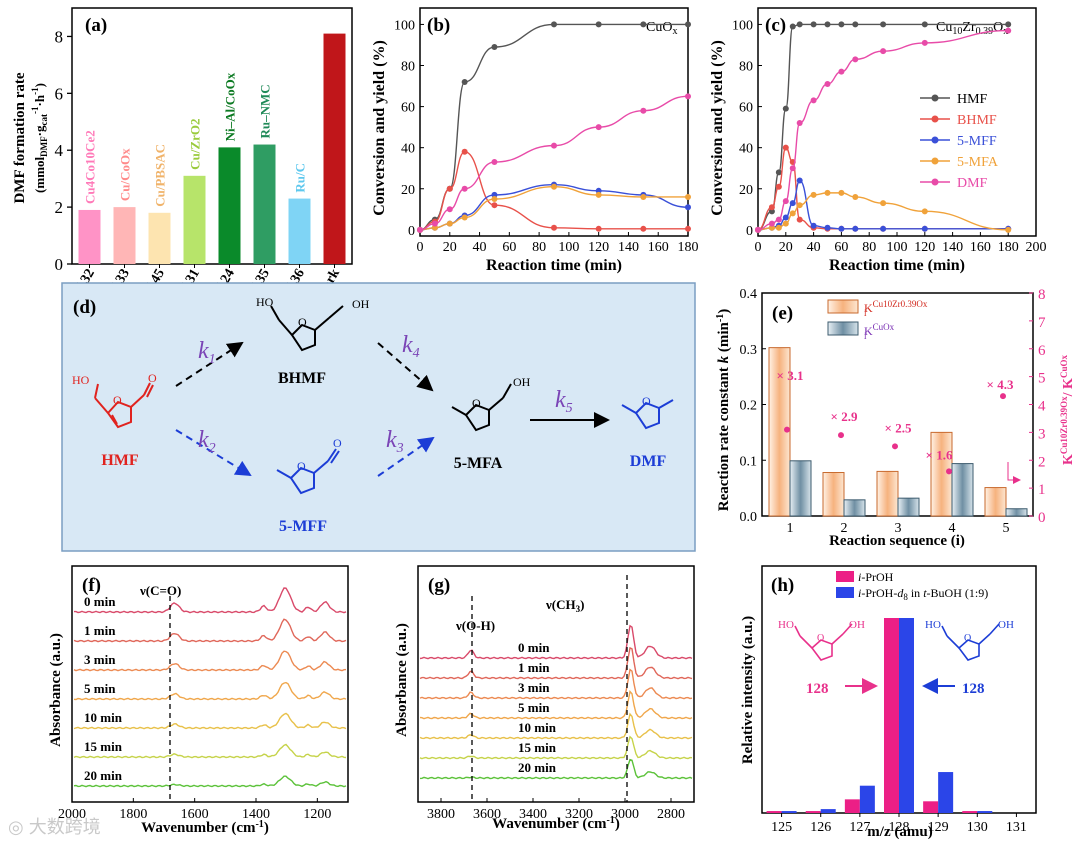 The width and height of the screenshot is (1080, 842). I want to click on h-xtick-label: 127, so click(859, 827).